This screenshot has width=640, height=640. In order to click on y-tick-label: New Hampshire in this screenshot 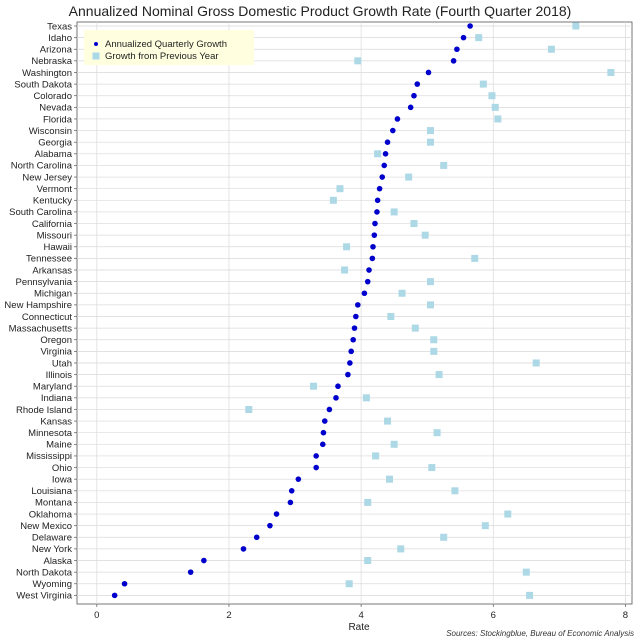, I will do `click(38, 305)`.